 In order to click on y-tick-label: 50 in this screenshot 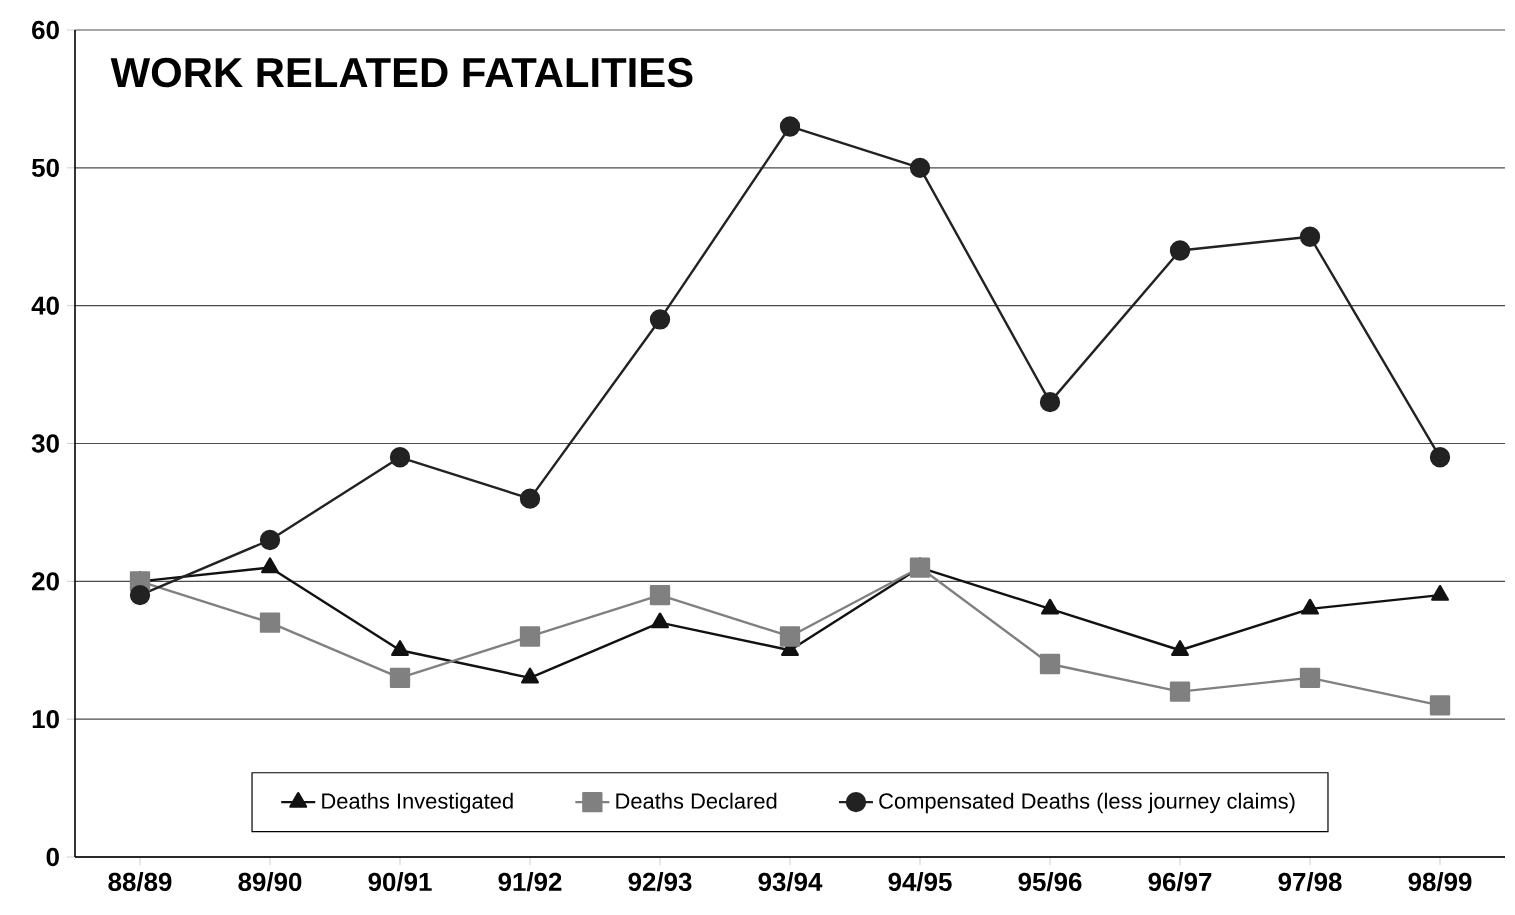, I will do `click(45, 167)`.